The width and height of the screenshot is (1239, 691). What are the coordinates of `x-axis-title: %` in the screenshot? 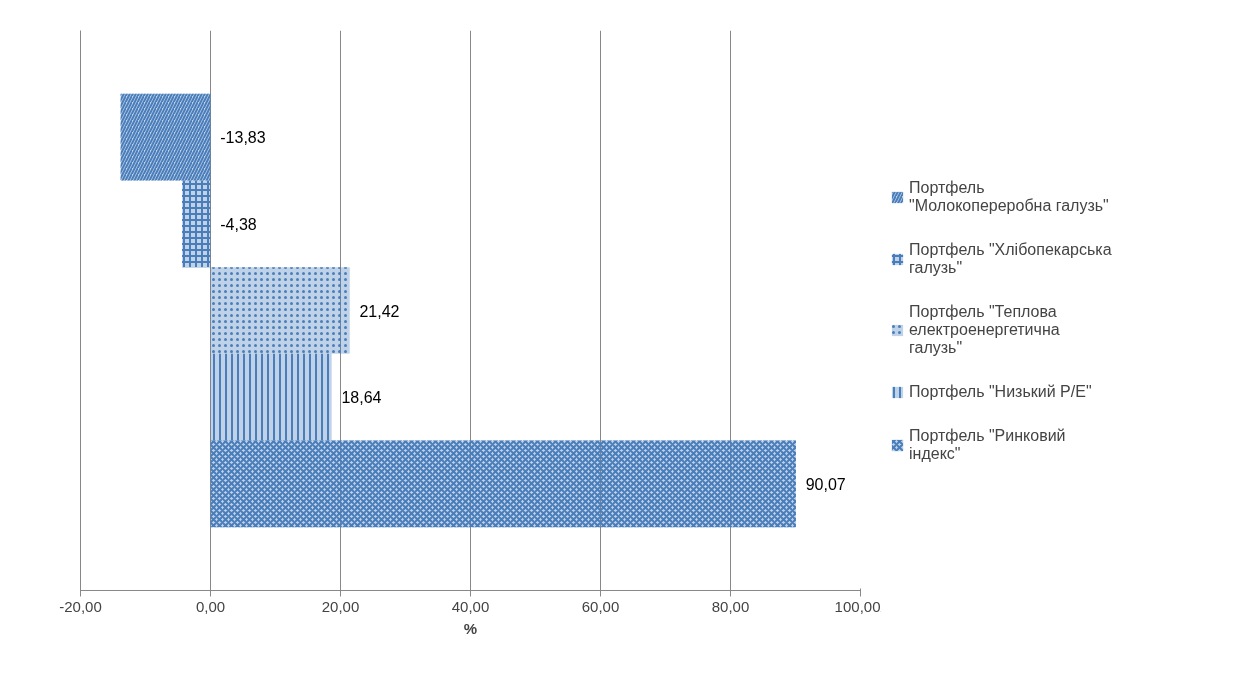 It's located at (470, 628).